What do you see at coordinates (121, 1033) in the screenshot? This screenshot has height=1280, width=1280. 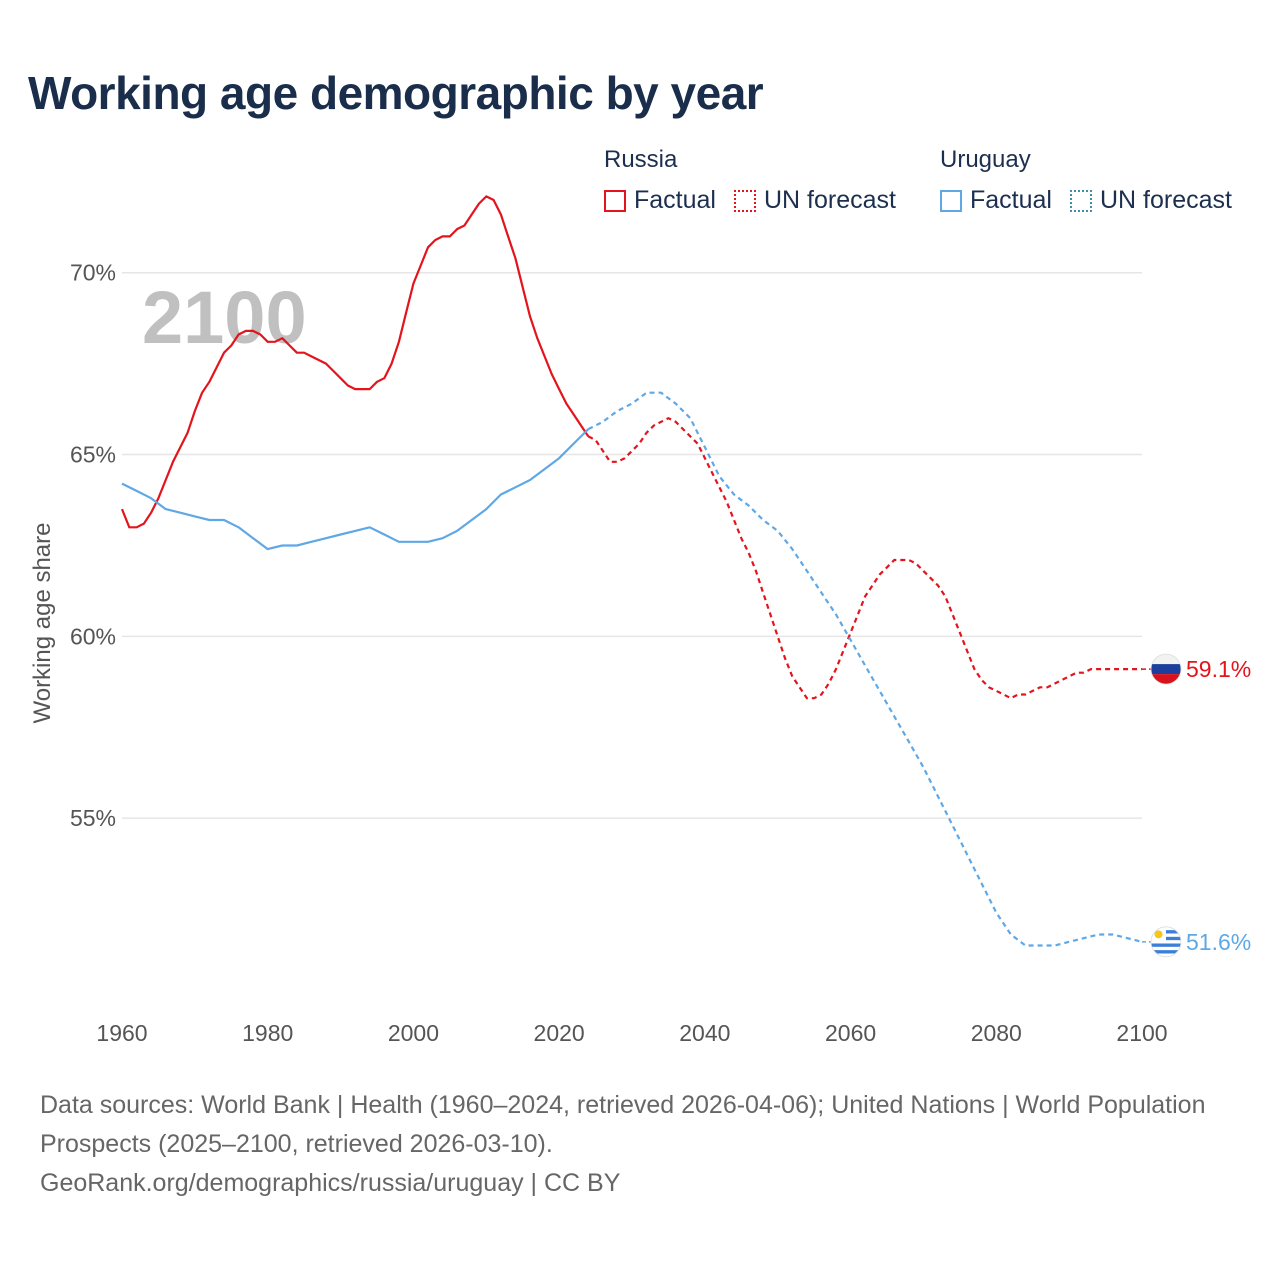 I see `x-tick-label: 1960` at bounding box center [121, 1033].